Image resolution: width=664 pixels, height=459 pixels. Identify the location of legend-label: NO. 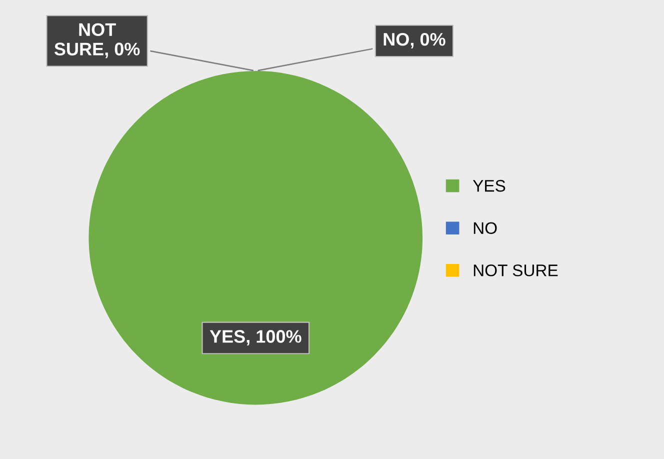
(485, 228).